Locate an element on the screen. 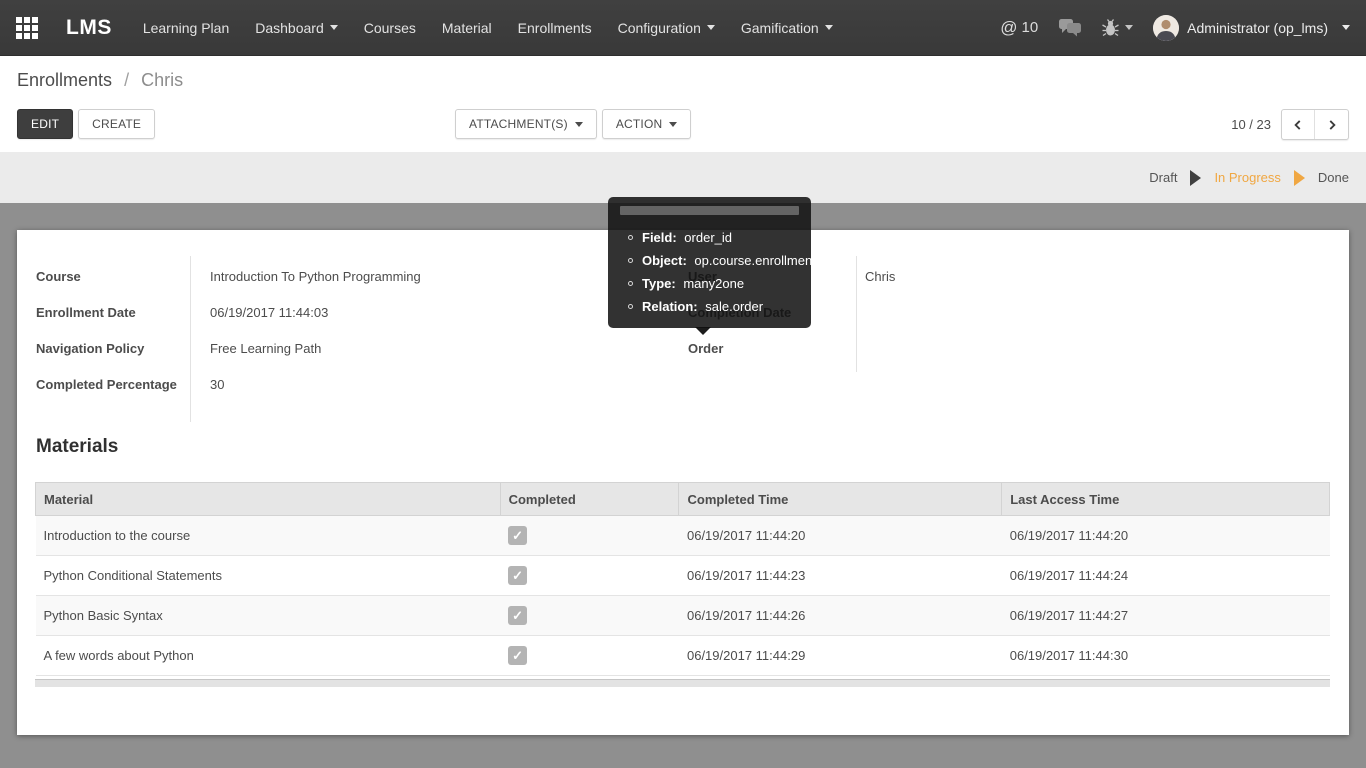 This screenshot has width=1366, height=768. app-brand: LMS is located at coordinates (89, 27).